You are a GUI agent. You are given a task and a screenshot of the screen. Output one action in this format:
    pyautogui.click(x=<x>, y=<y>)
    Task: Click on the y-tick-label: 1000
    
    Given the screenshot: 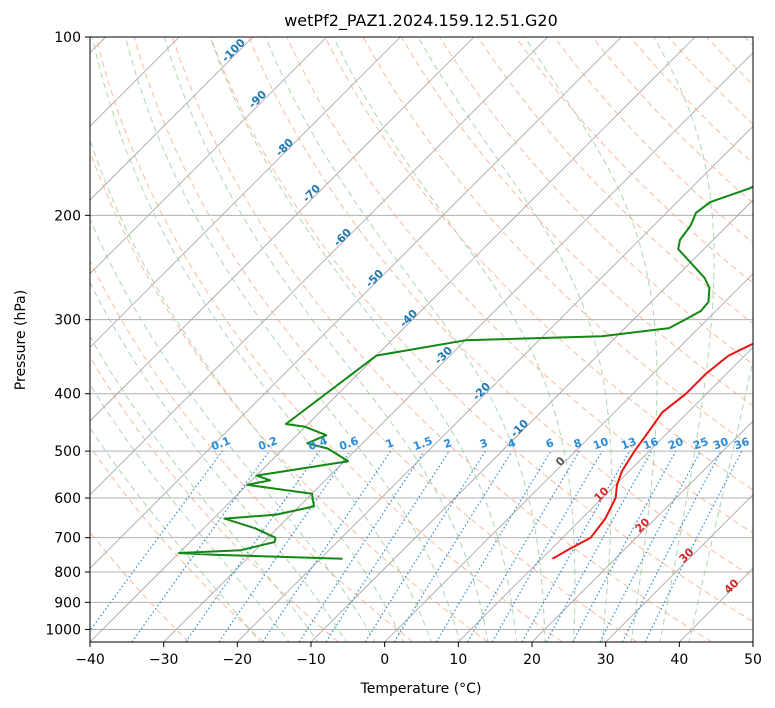 What is the action you would take?
    pyautogui.click(x=63, y=630)
    